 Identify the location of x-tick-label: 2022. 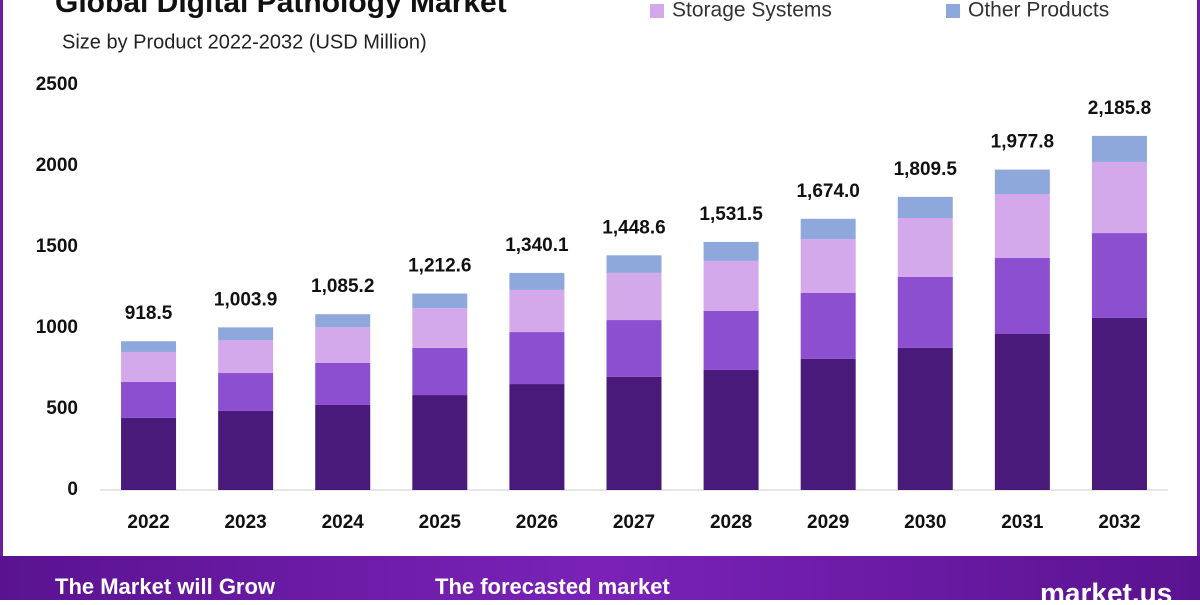
(148, 522).